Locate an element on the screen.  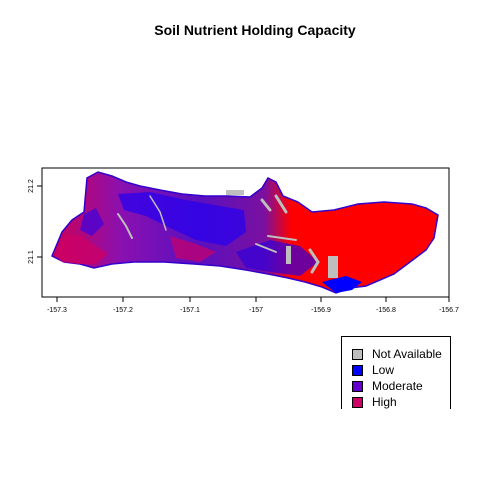
legend-item-moderate: Moderate is located at coordinates (387, 386).